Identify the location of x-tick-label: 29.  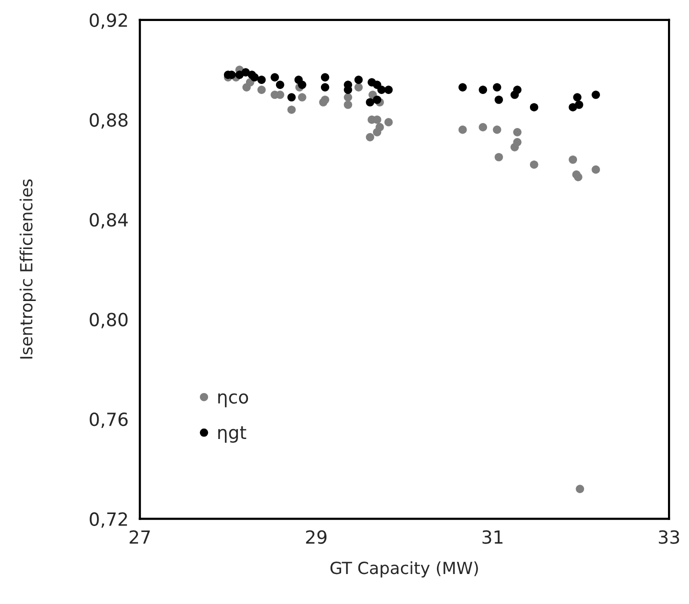
(316, 537).